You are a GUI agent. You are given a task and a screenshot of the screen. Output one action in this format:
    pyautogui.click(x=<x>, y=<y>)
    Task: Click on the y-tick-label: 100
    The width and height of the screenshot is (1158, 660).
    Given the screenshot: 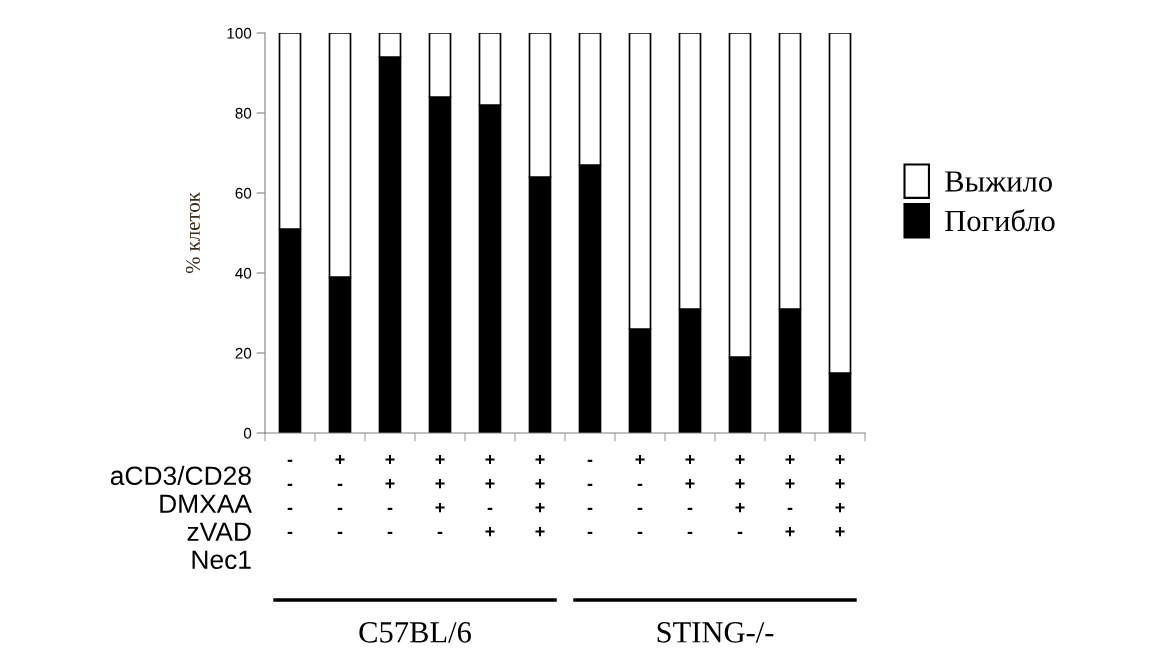 What is the action you would take?
    pyautogui.click(x=239, y=33)
    